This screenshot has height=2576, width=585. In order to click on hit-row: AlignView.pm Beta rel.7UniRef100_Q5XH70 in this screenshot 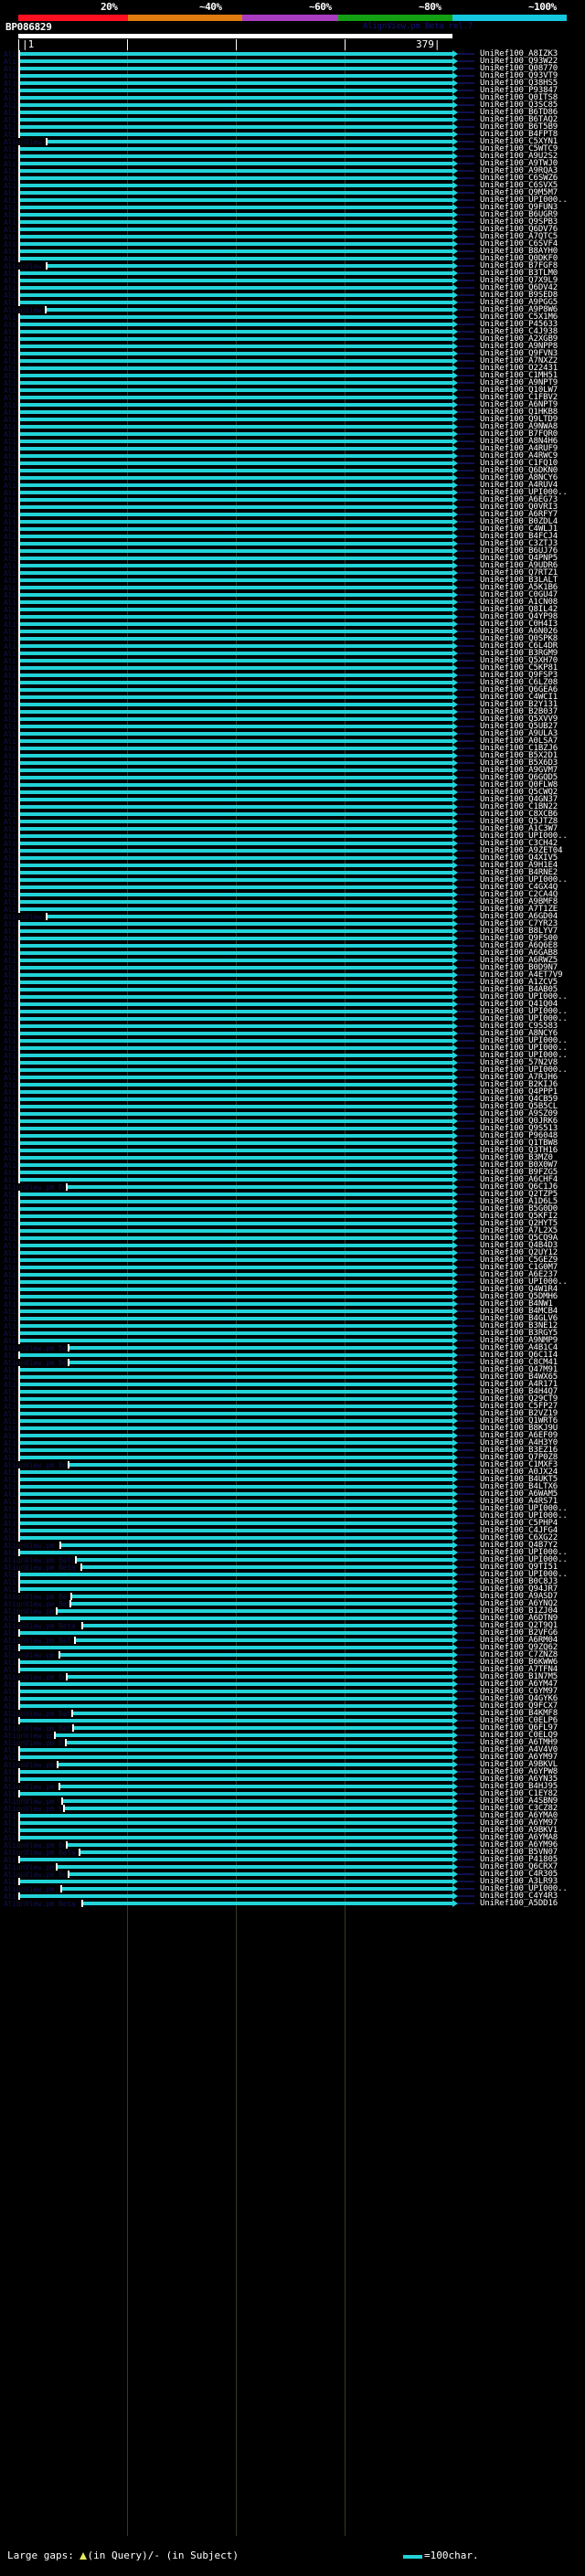, I will do `click(293, 660)`.